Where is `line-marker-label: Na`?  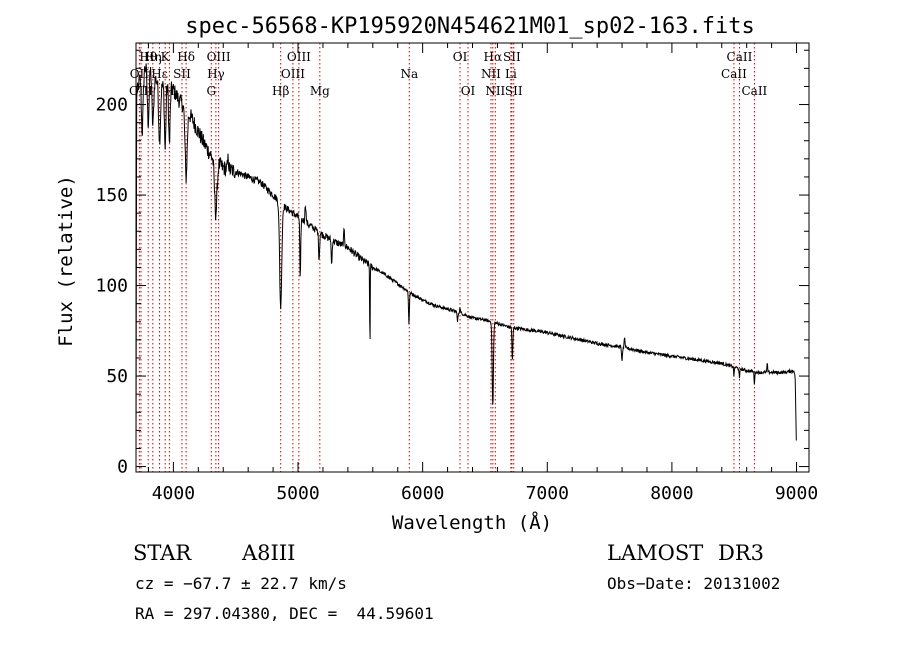 line-marker-label: Na is located at coordinates (409, 74).